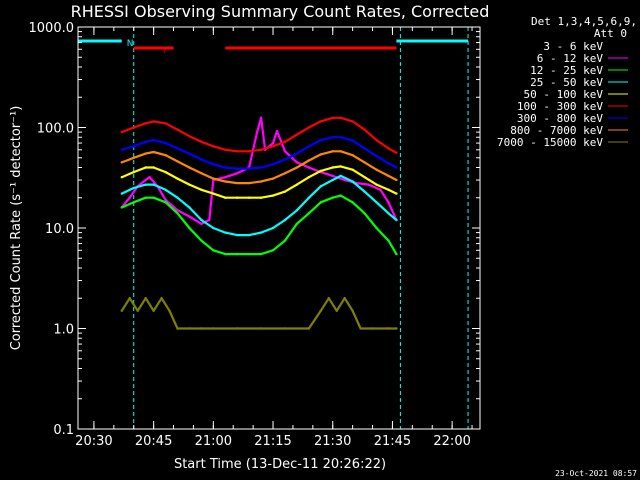 The height and width of the screenshot is (480, 640). What do you see at coordinates (566, 70) in the screenshot?
I see `legend-label-2: 12 - 25 keV` at bounding box center [566, 70].